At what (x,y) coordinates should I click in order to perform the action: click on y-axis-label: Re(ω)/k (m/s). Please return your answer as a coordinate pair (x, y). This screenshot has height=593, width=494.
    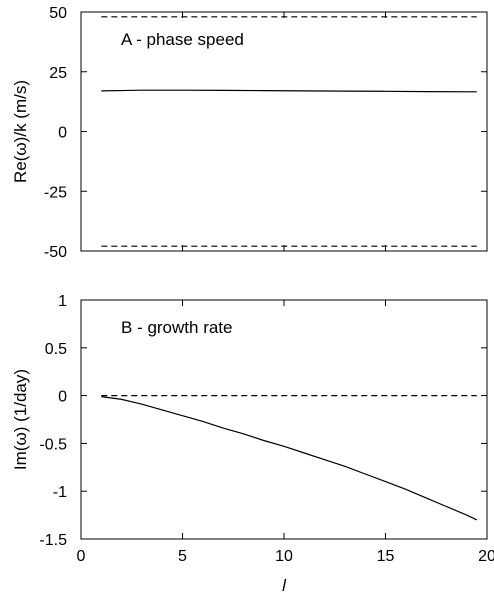
    Looking at the image, I should click on (20, 131).